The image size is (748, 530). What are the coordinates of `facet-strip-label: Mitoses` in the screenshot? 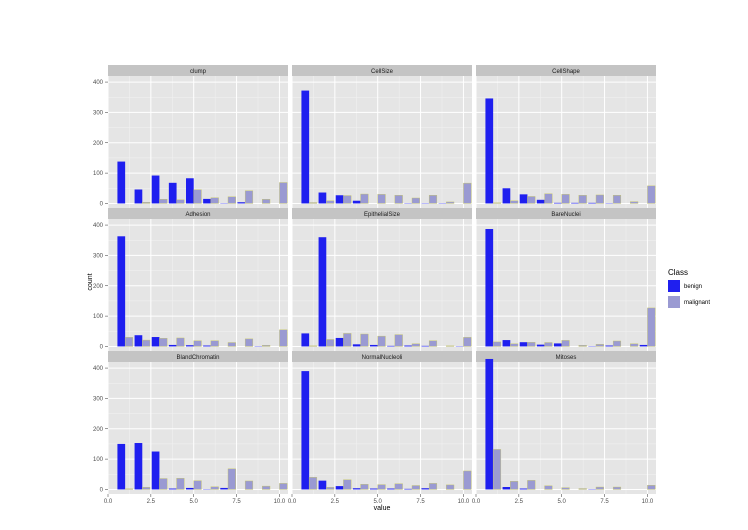 It's located at (566, 358).